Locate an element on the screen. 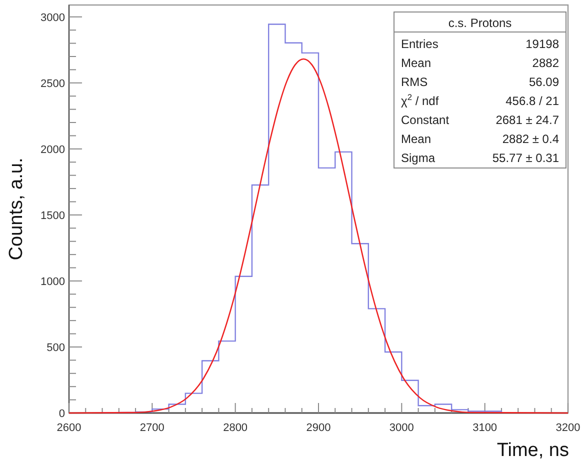 The height and width of the screenshot is (470, 581). y-tick-label: 2000 is located at coordinates (52, 150).